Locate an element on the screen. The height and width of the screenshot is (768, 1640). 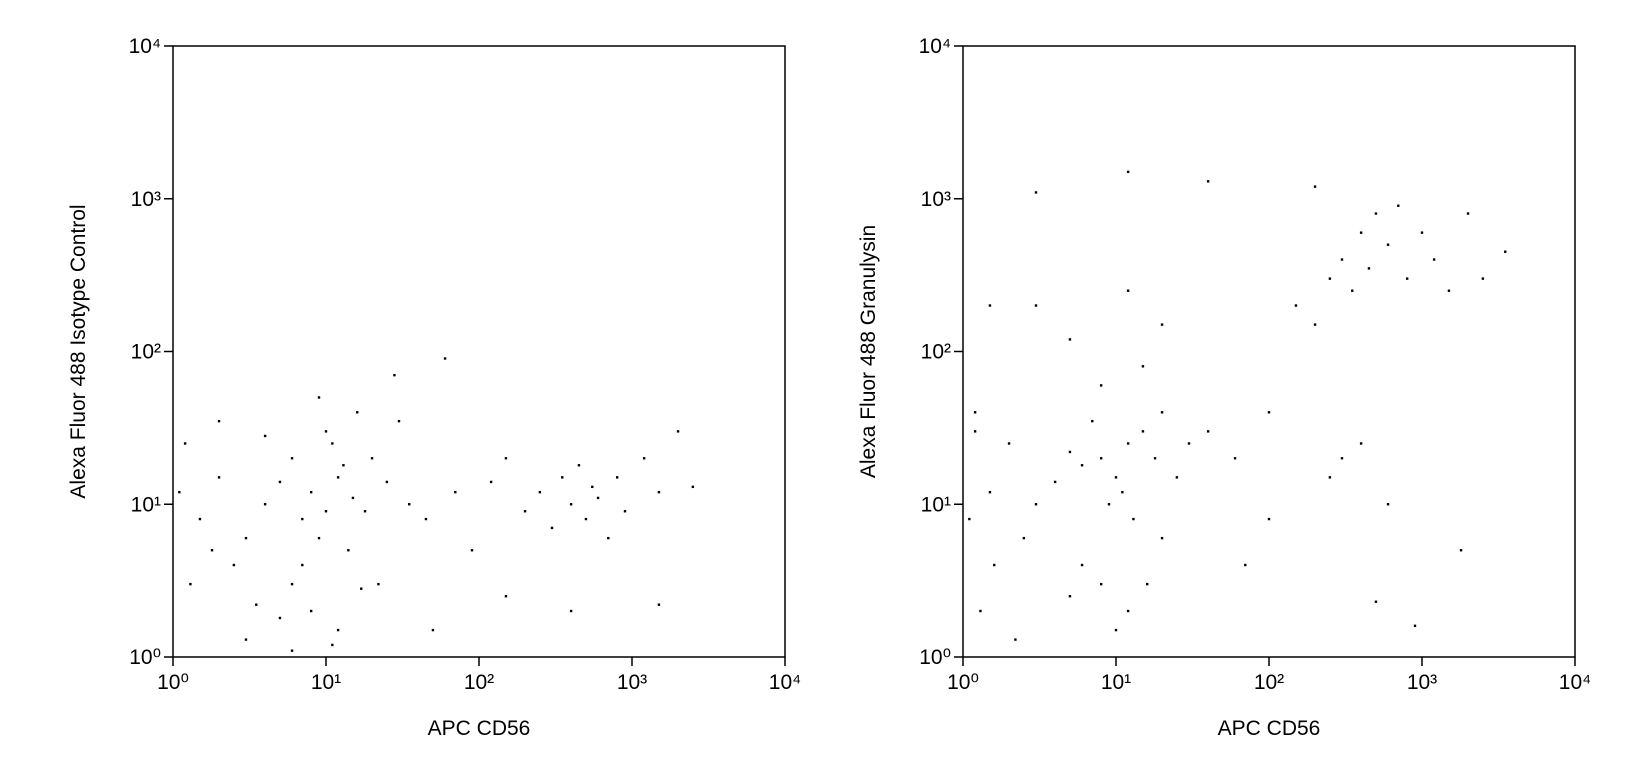
y-tick-label: 10³ is located at coordinates (936, 199).